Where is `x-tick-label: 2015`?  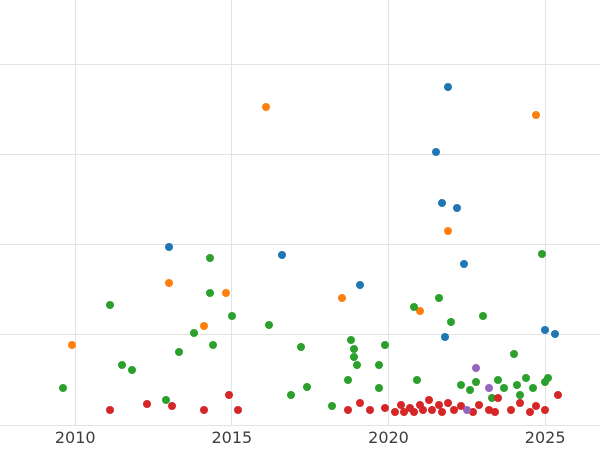 x-tick-label: 2015 is located at coordinates (232, 437).